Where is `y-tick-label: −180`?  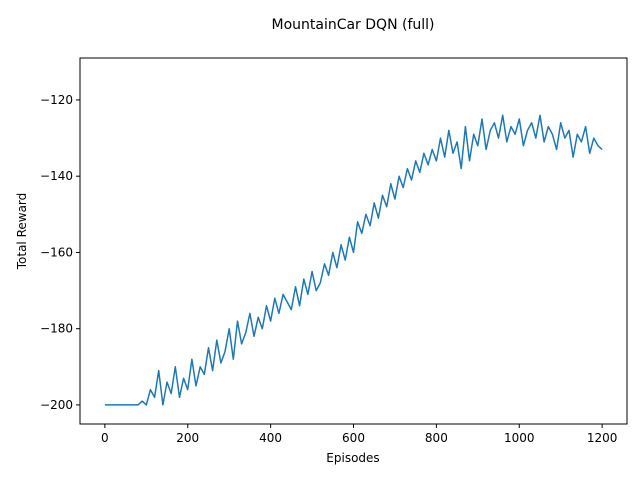 y-tick-label: −180 is located at coordinates (56, 329).